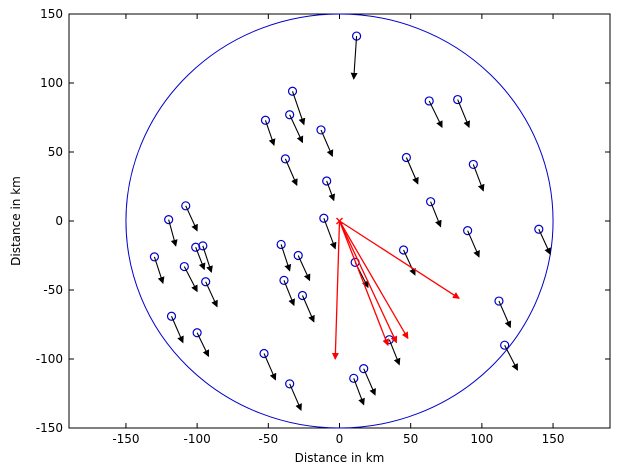 The image size is (634, 466). Describe the element at coordinates (340, 458) in the screenshot. I see `x-axis-label: Distance in km` at that location.